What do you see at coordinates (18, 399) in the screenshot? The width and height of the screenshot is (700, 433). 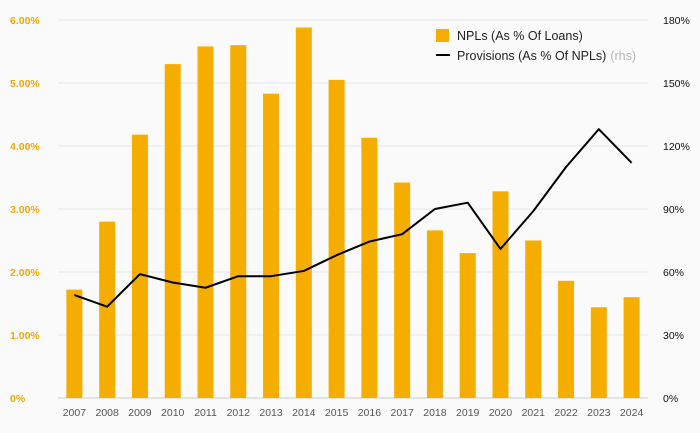 I see `y-left-tick-label: 0%` at bounding box center [18, 399].